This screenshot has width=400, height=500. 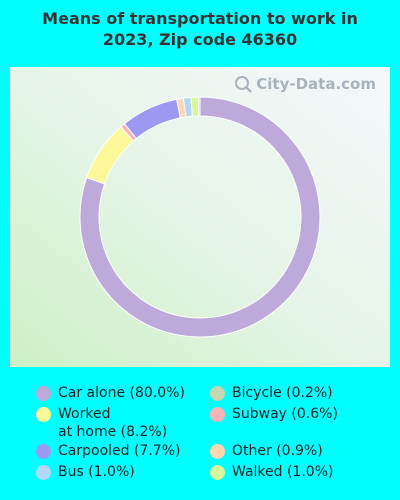 I want to click on legend-label: Subway (0.6%), so click(x=285, y=414).